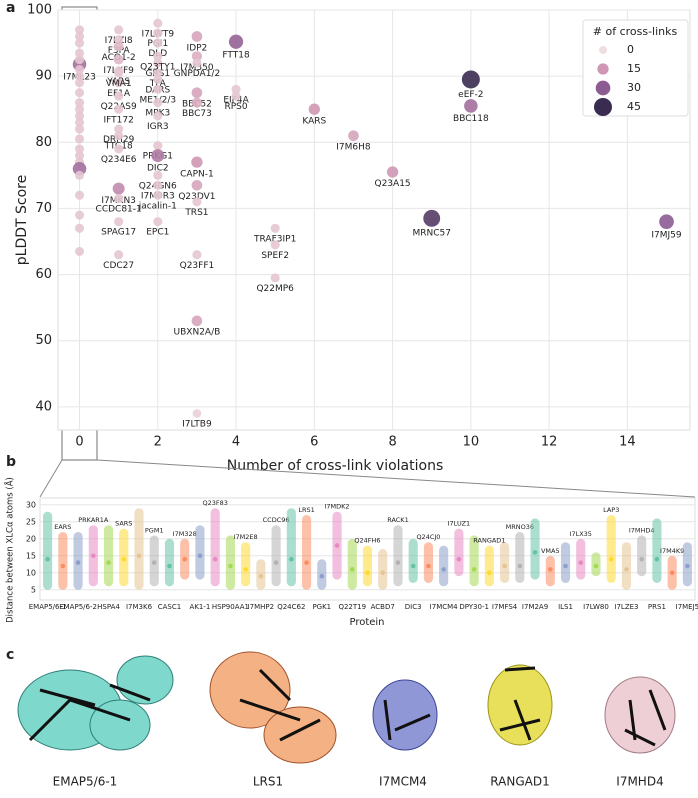 This screenshot has height=798, width=698. What do you see at coordinates (154, 530) in the screenshot?
I see `category-annotation: PGM1` at bounding box center [154, 530].